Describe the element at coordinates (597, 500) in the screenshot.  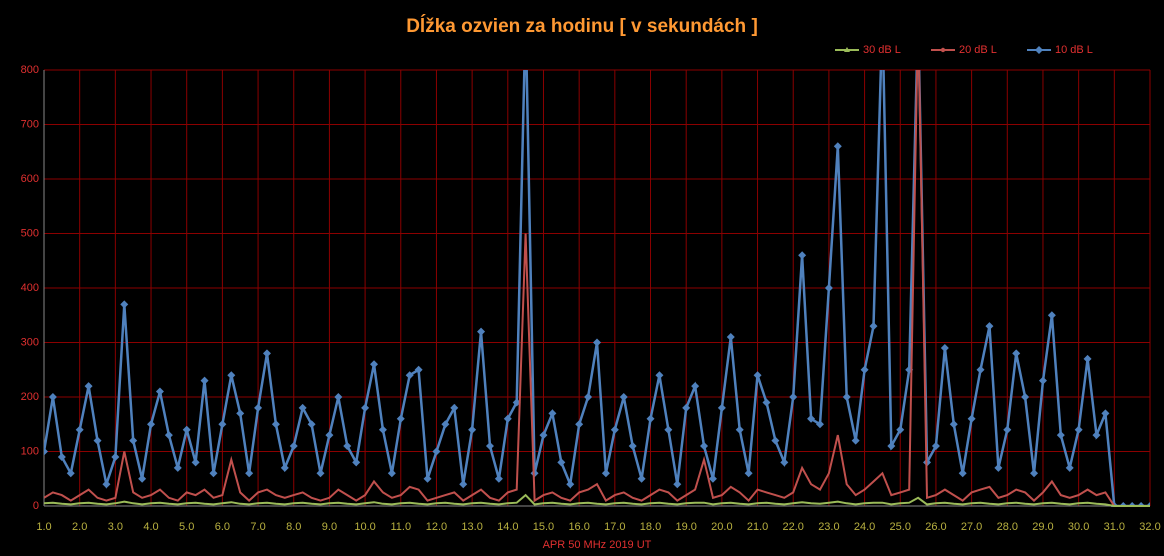
I see `series-line` at that location.